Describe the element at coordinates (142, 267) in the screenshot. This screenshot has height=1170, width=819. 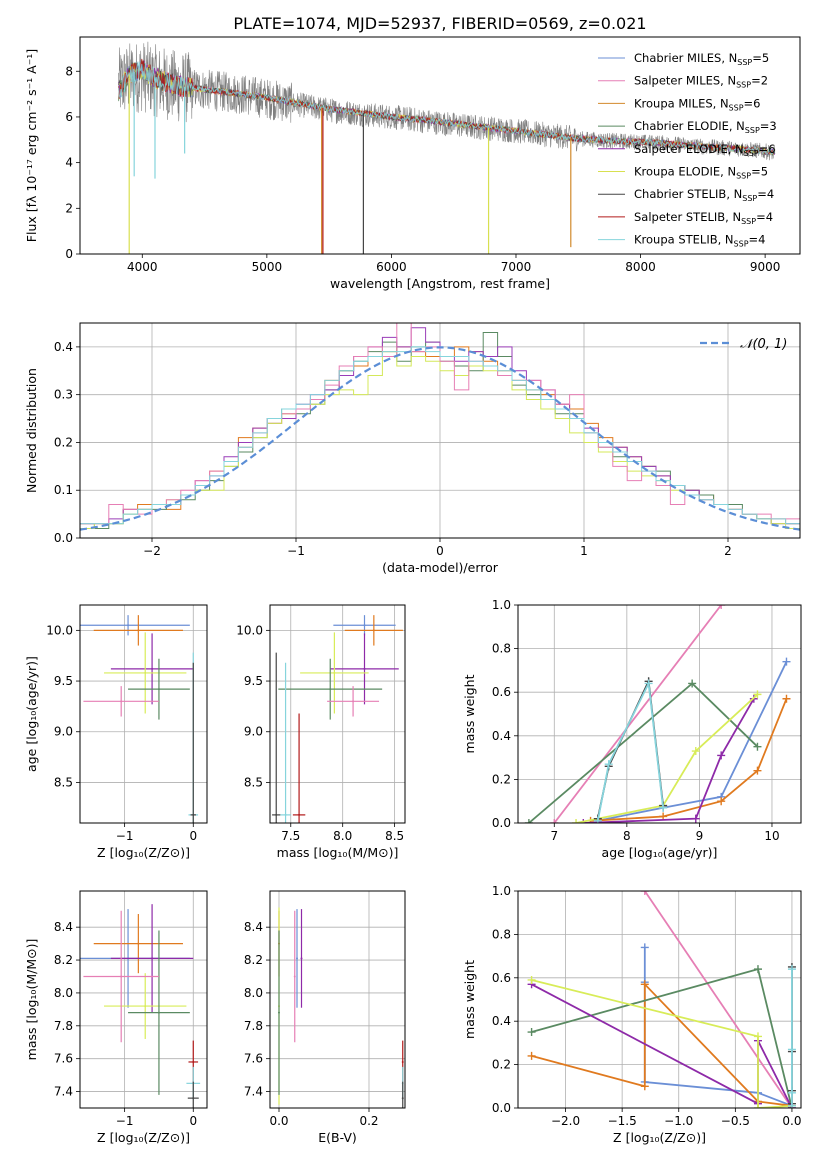
I see `x-tick-label: 4000` at that location.